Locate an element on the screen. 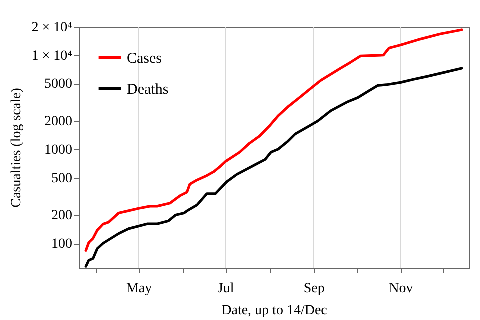 Image resolution: width=480 pixels, height=320 pixels. x-tick-label: Jul is located at coordinates (226, 289).